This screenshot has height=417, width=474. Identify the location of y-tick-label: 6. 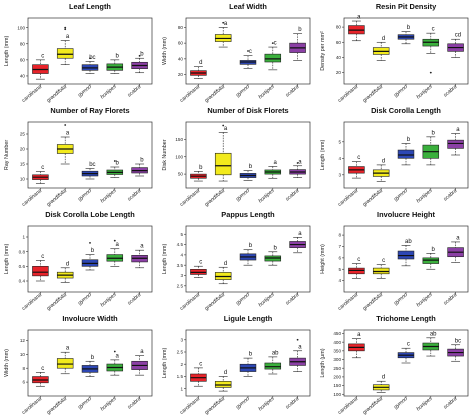
(339, 257).